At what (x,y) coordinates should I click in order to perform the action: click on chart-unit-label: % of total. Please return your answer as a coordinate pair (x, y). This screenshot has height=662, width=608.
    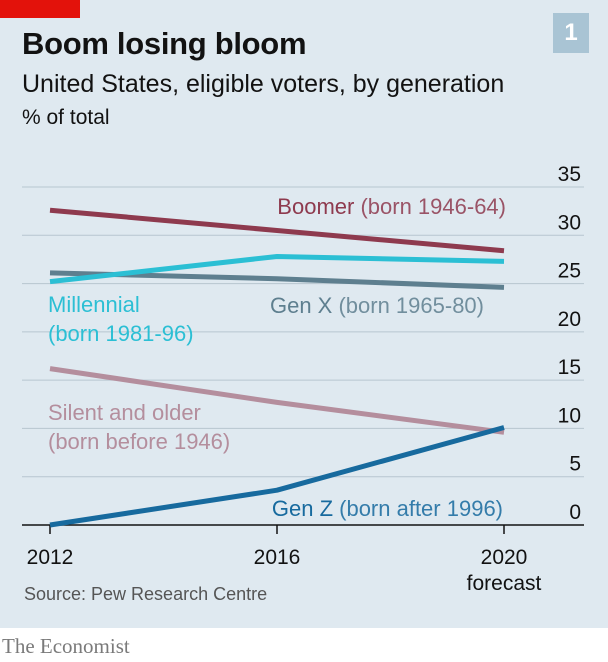
    Looking at the image, I should click on (66, 117).